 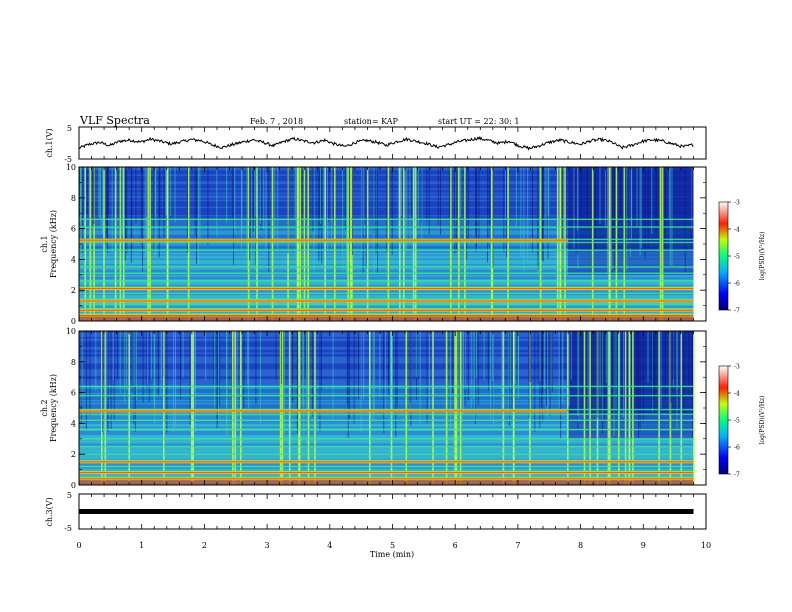 I want to click on time-ticklabel: 0, so click(x=78, y=545).